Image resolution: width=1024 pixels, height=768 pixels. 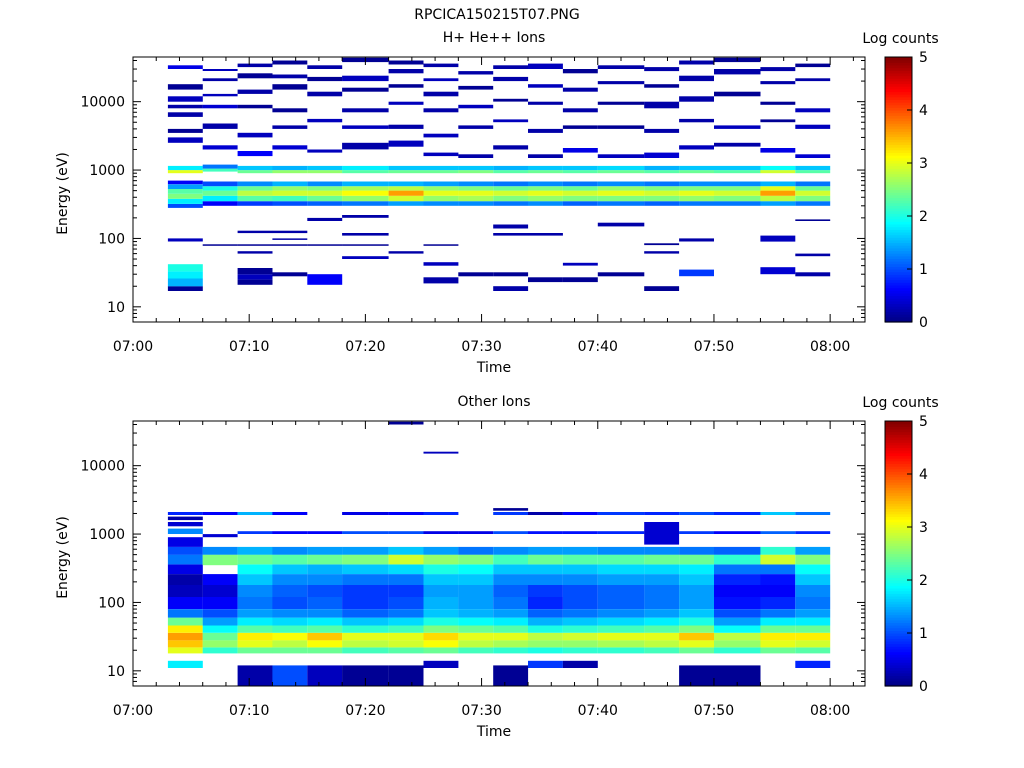 What do you see at coordinates (923, 634) in the screenshot?
I see `colorbar-tick-label: 1` at bounding box center [923, 634].